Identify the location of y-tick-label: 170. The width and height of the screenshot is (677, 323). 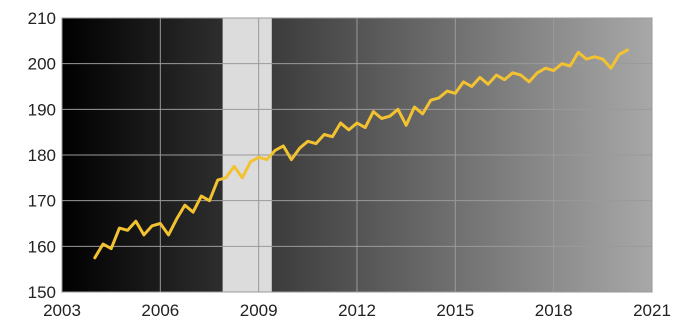
(42, 201).